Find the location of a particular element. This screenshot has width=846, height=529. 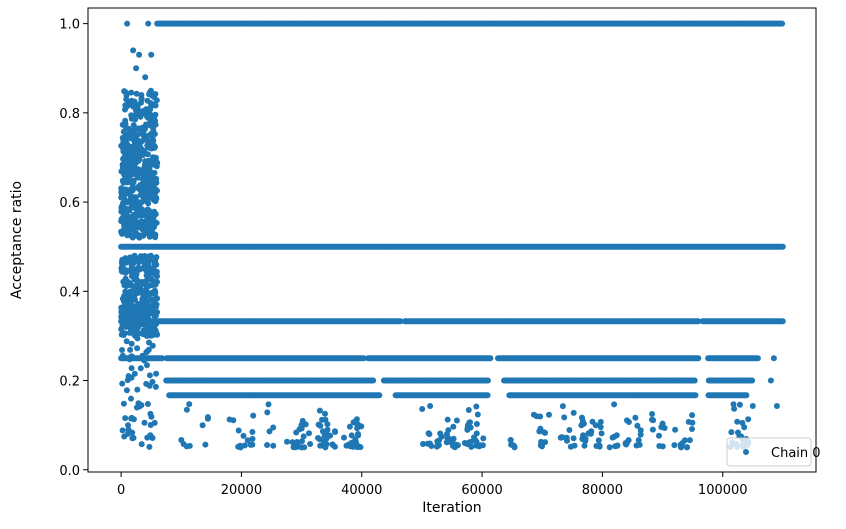

x-tick-label: 40000 is located at coordinates (361, 490).